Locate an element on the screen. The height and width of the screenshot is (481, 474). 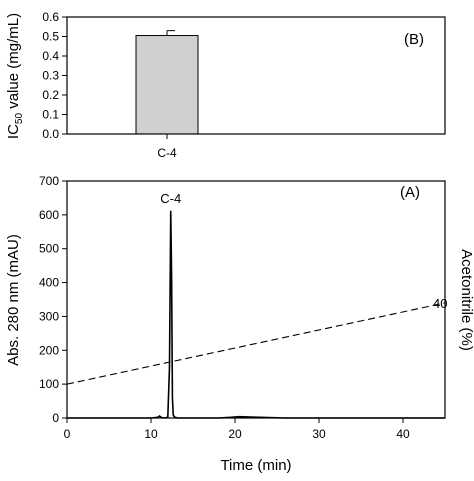
panel-b-ytick-label: 0.0 is located at coordinates (50, 134).